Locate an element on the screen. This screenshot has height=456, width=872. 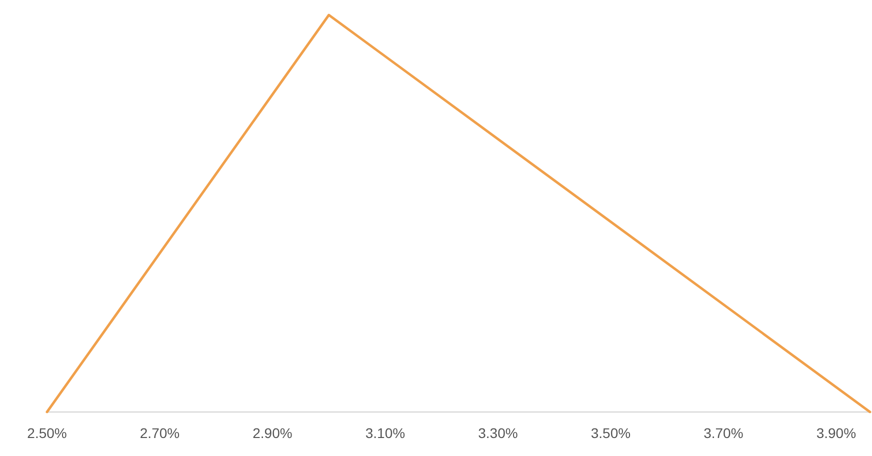
x-tick-label: 3.90% is located at coordinates (836, 433).